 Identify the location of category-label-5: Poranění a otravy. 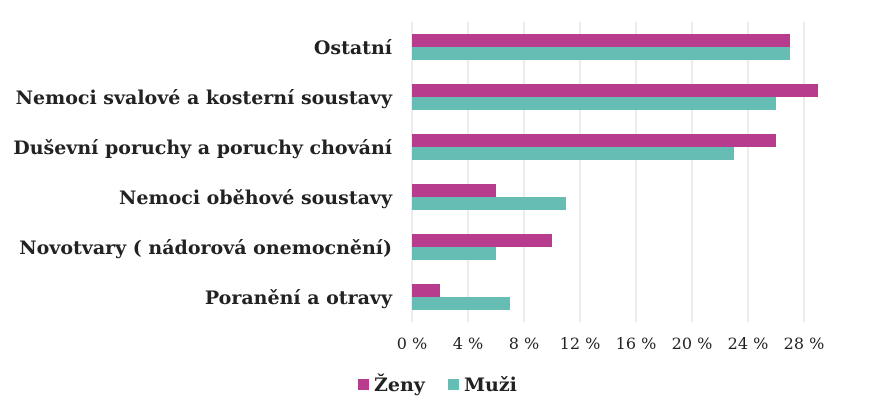
(299, 298).